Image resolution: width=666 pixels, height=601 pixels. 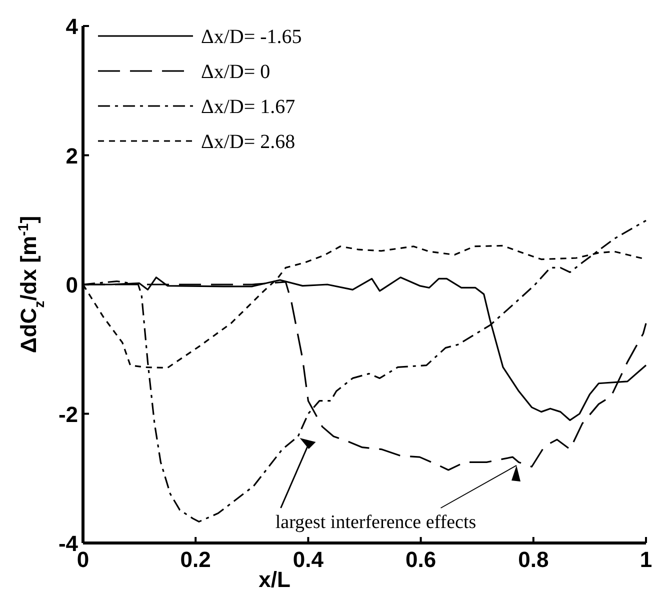 I want to click on x-tick-label: 1, so click(x=646, y=559).